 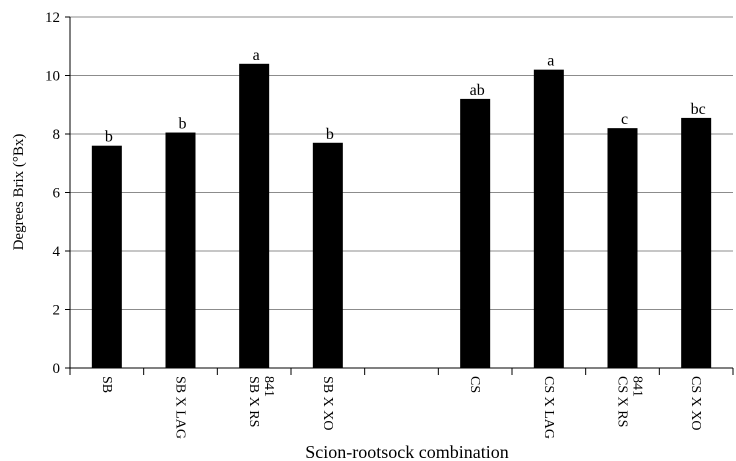 I want to click on y-tick-label: 8, so click(x=57, y=135).